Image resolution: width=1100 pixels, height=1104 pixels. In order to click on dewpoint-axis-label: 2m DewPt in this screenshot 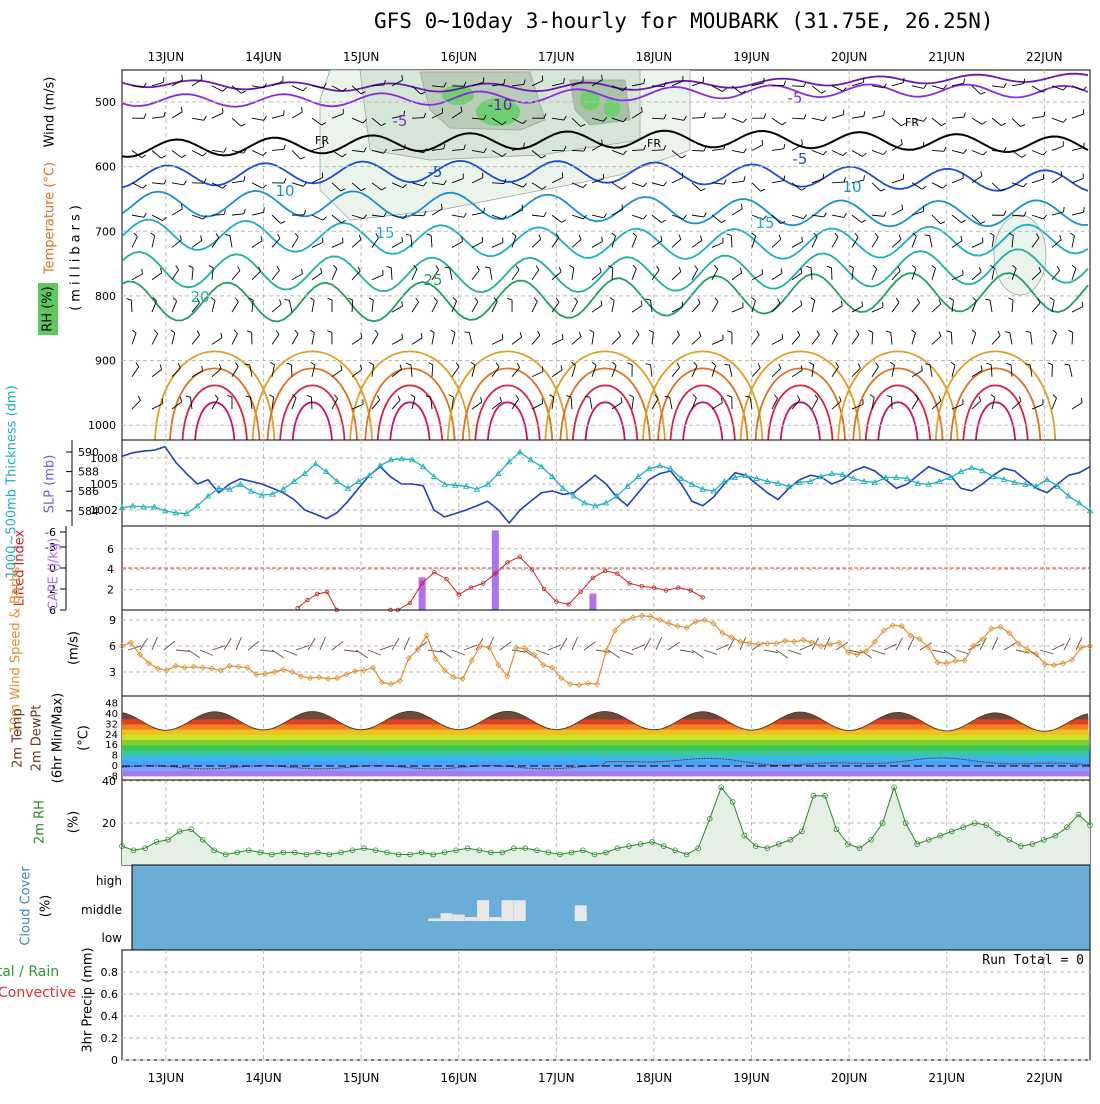, I will do `click(37, 738)`.